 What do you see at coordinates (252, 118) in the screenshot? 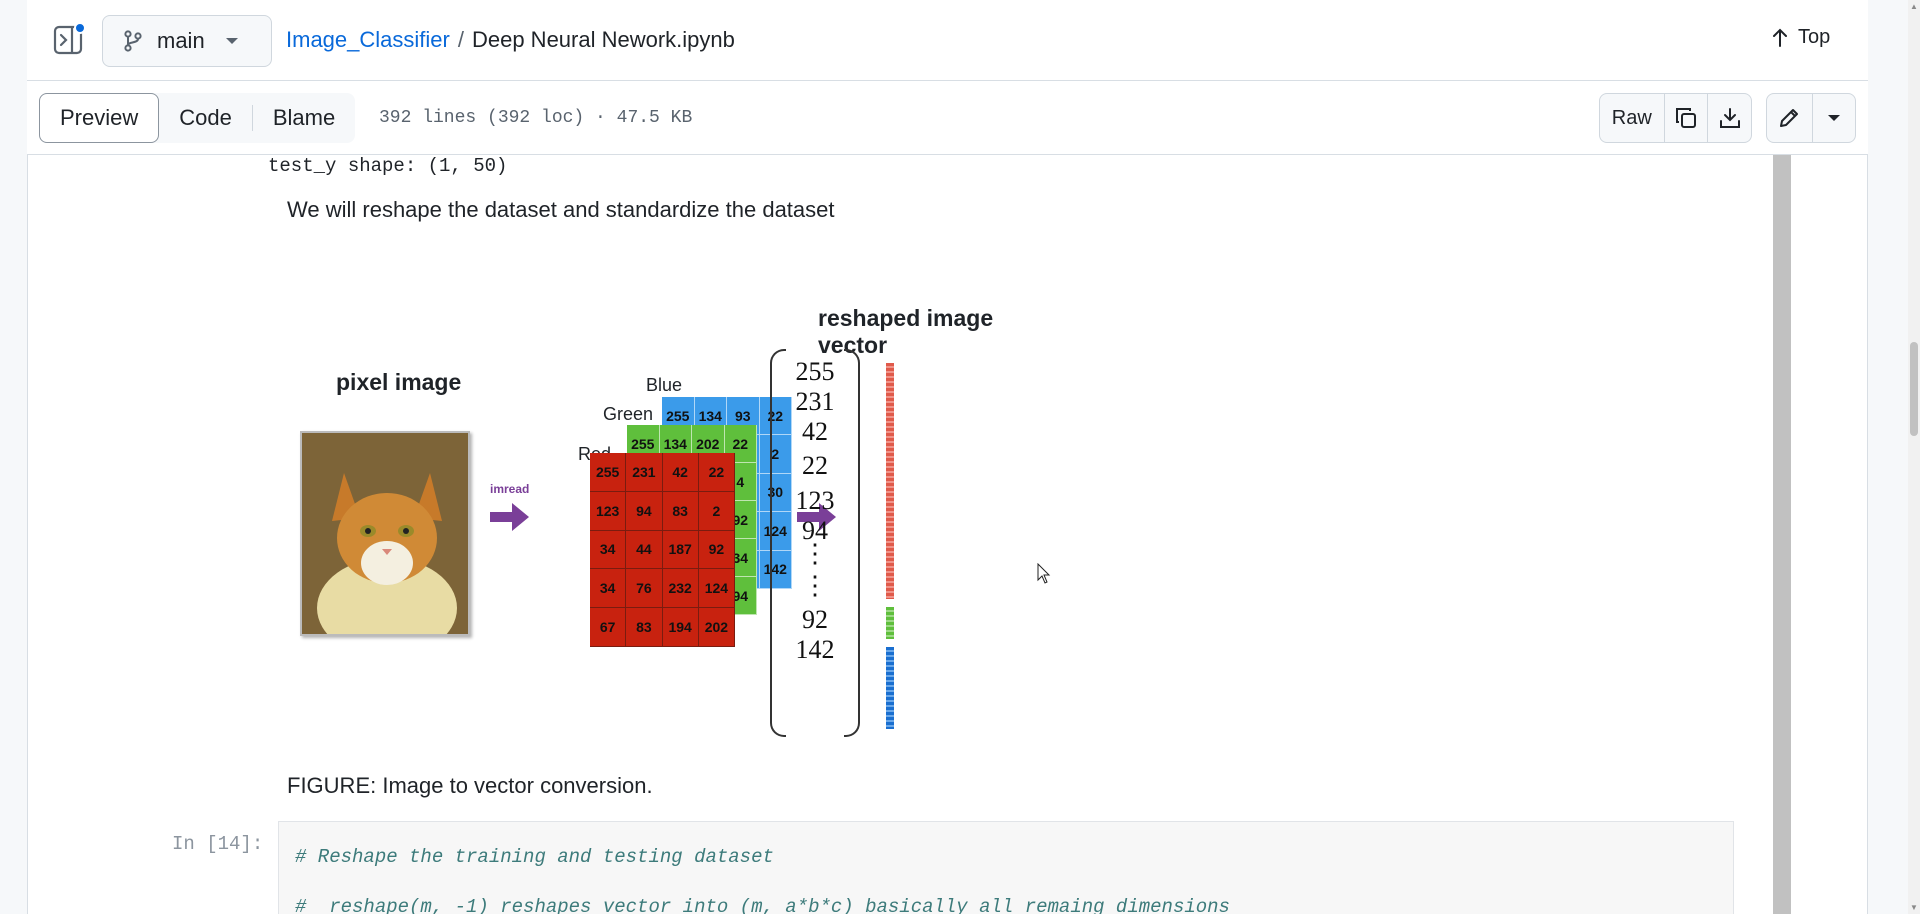
I see `tab-divider` at bounding box center [252, 118].